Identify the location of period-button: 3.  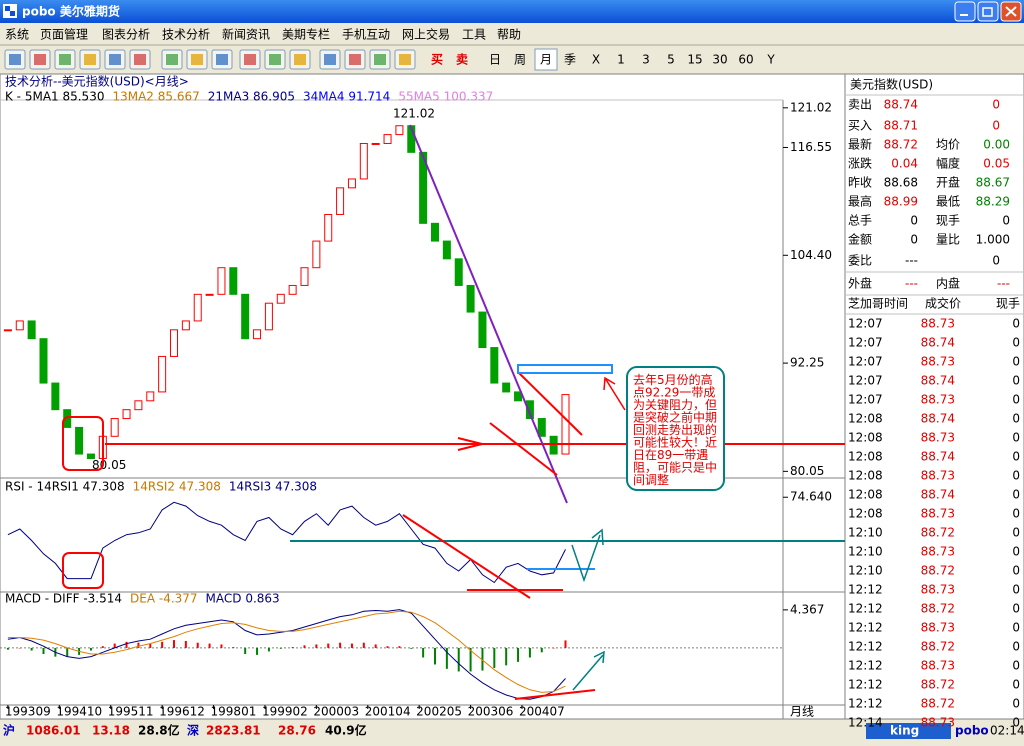
(646, 60).